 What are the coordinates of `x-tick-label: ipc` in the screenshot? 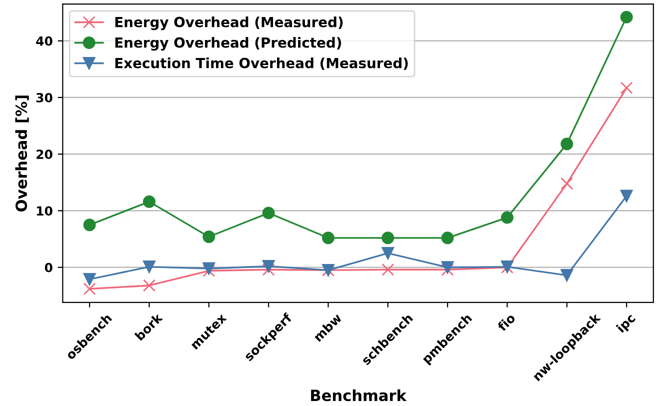 It's located at (627, 323).